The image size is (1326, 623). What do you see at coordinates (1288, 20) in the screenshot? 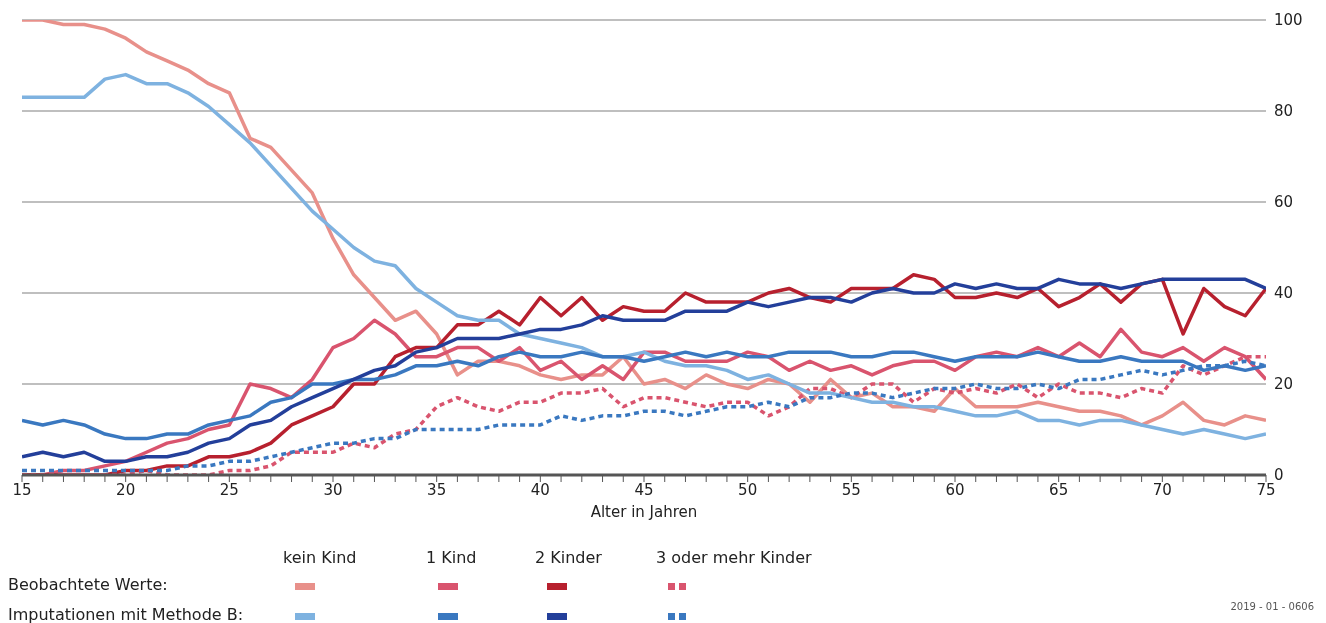
I see `y-tick-label: 100` at bounding box center [1288, 20].